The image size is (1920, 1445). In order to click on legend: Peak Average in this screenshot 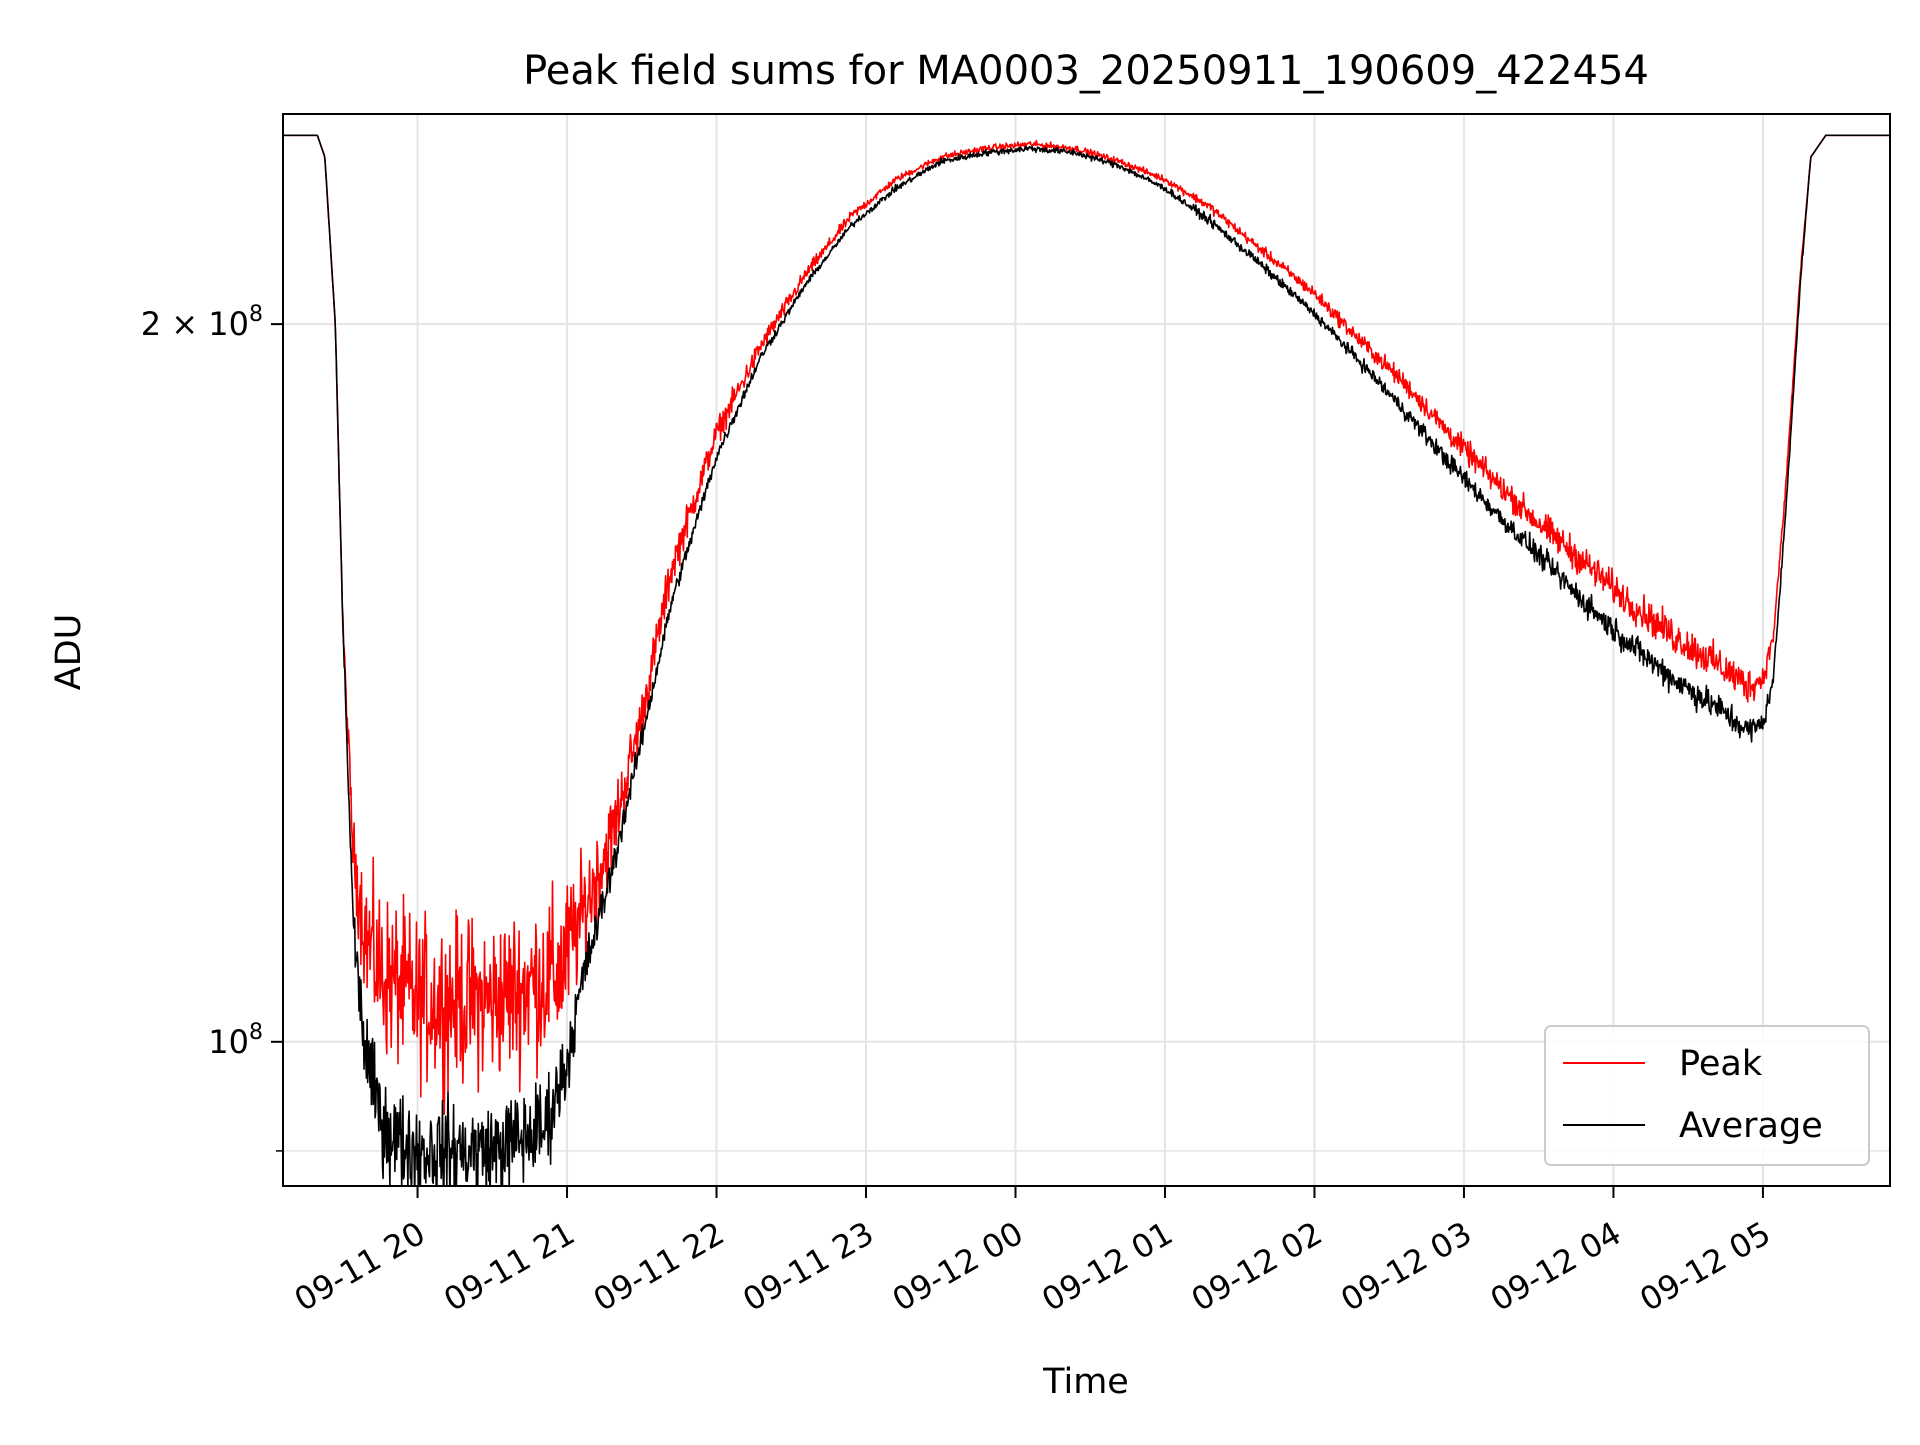, I will do `click(1707, 1095)`.